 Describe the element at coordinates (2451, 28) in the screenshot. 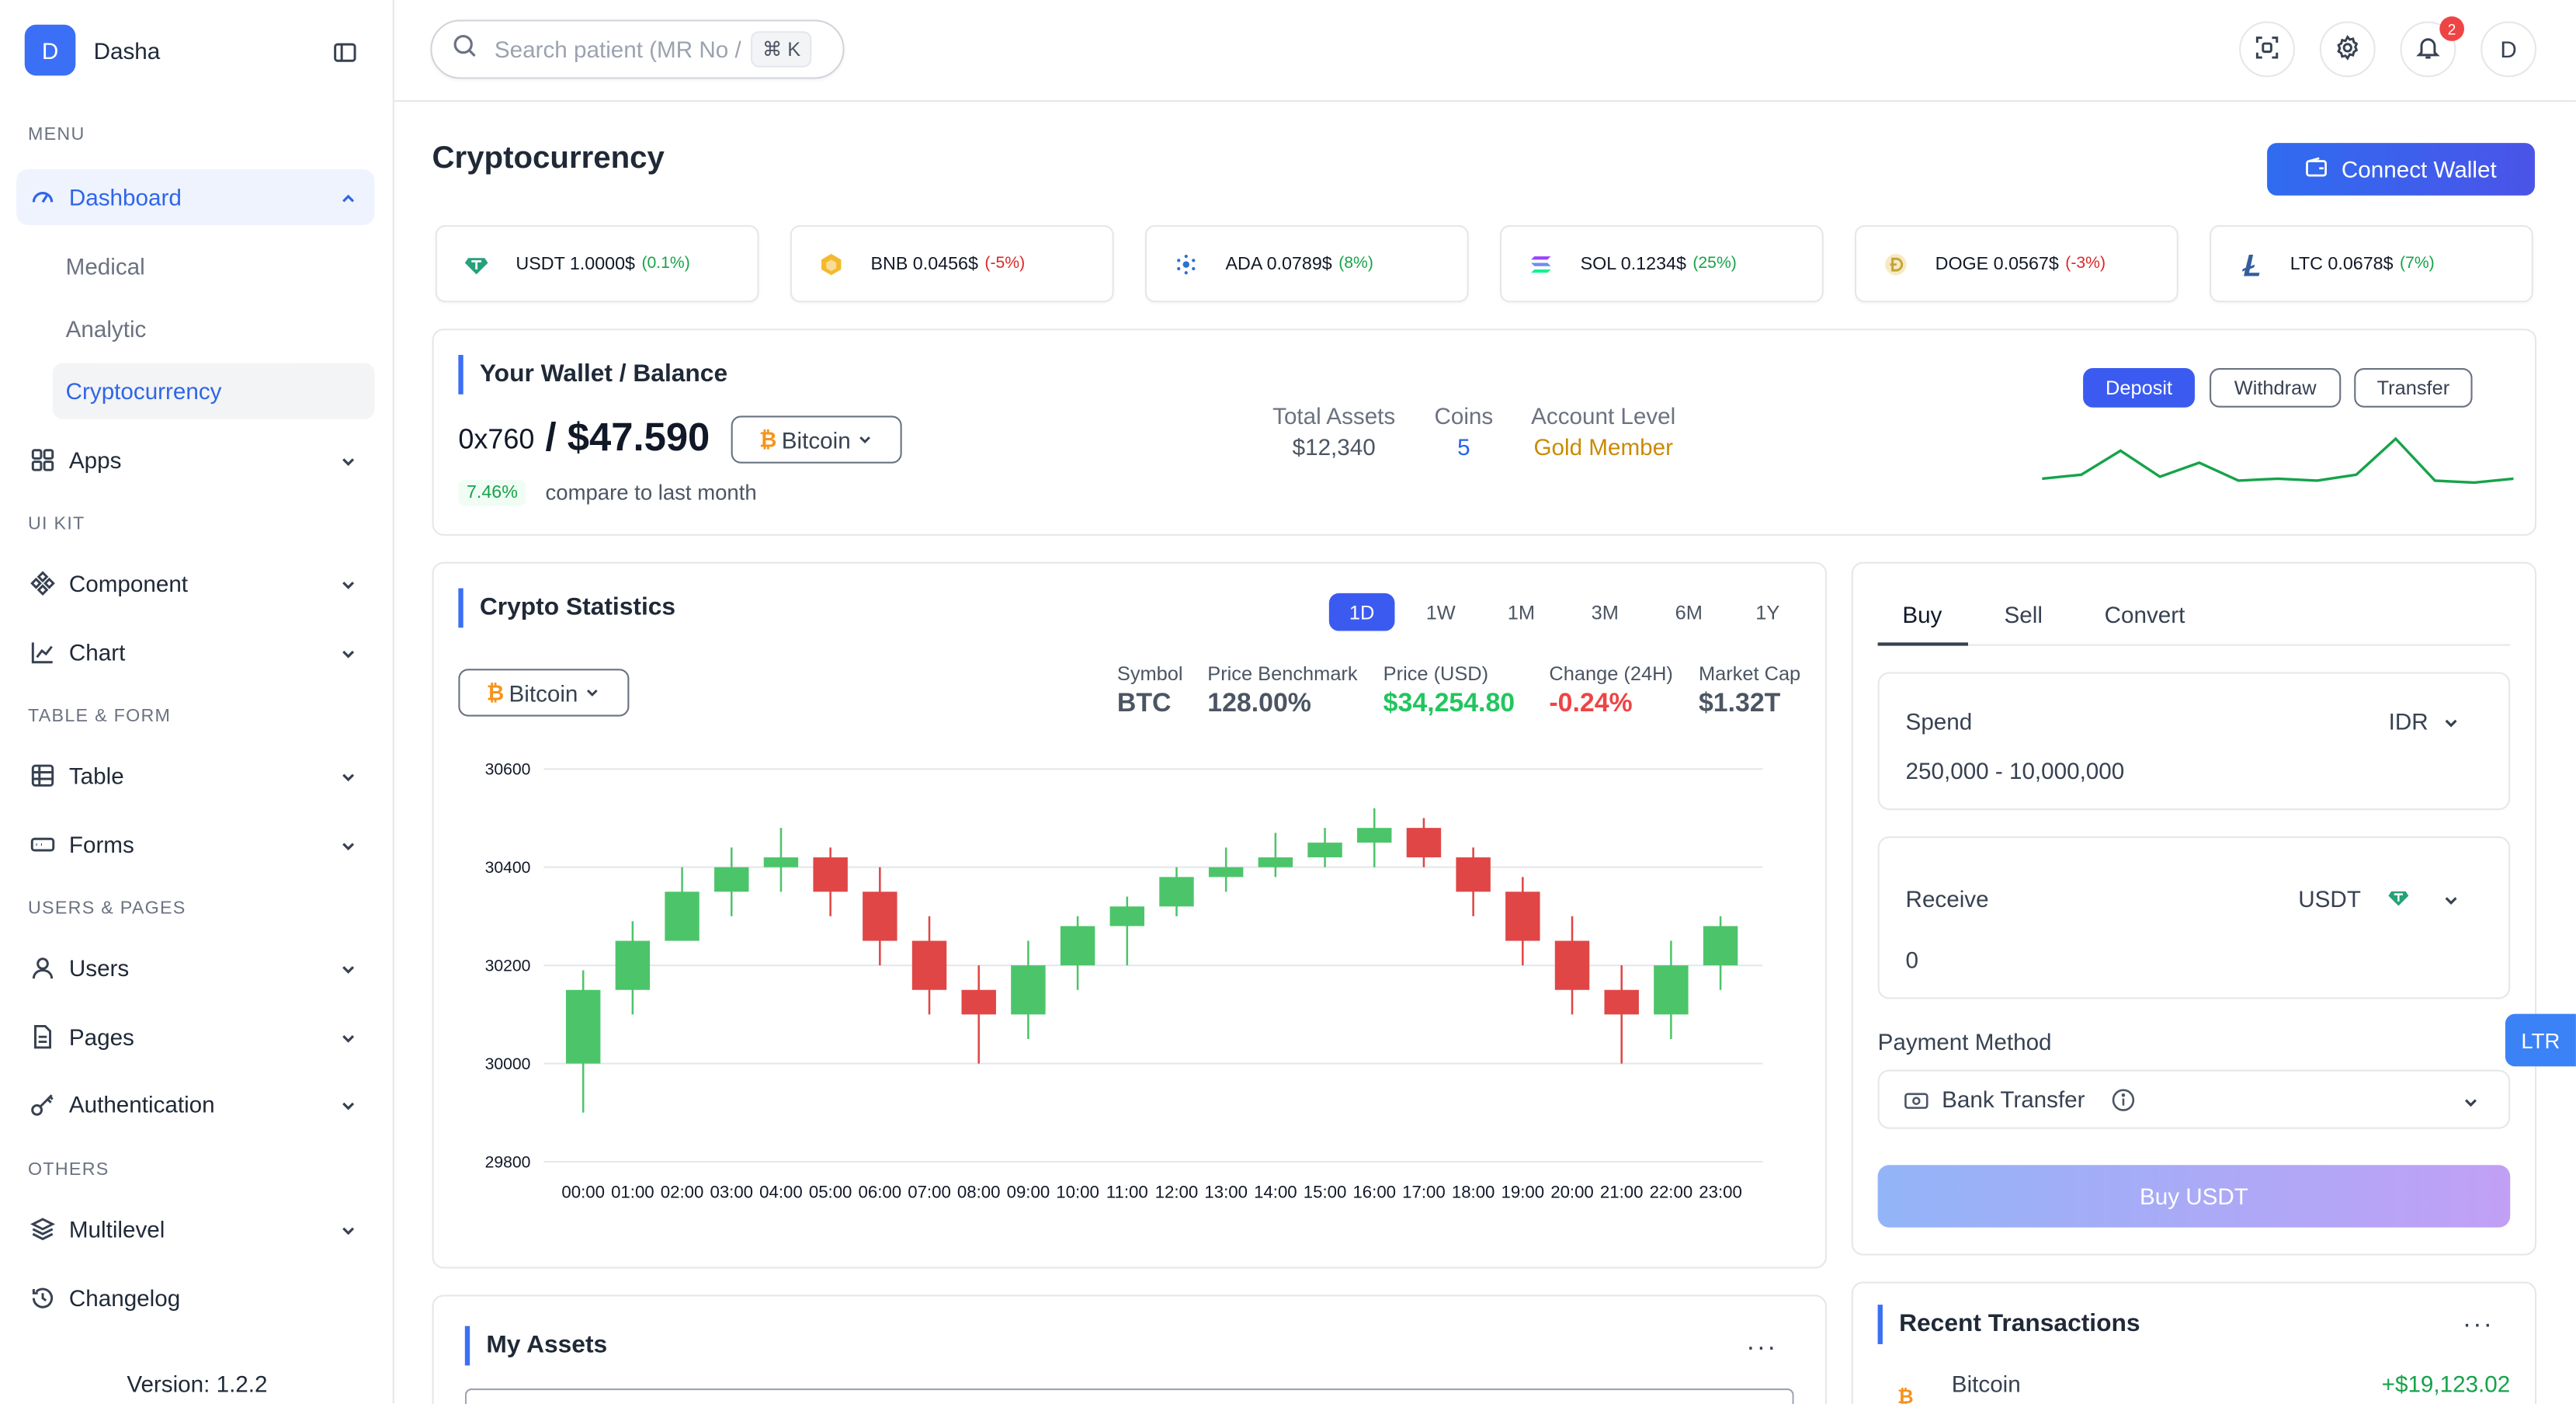

I see `notification-count-badge: 2` at that location.